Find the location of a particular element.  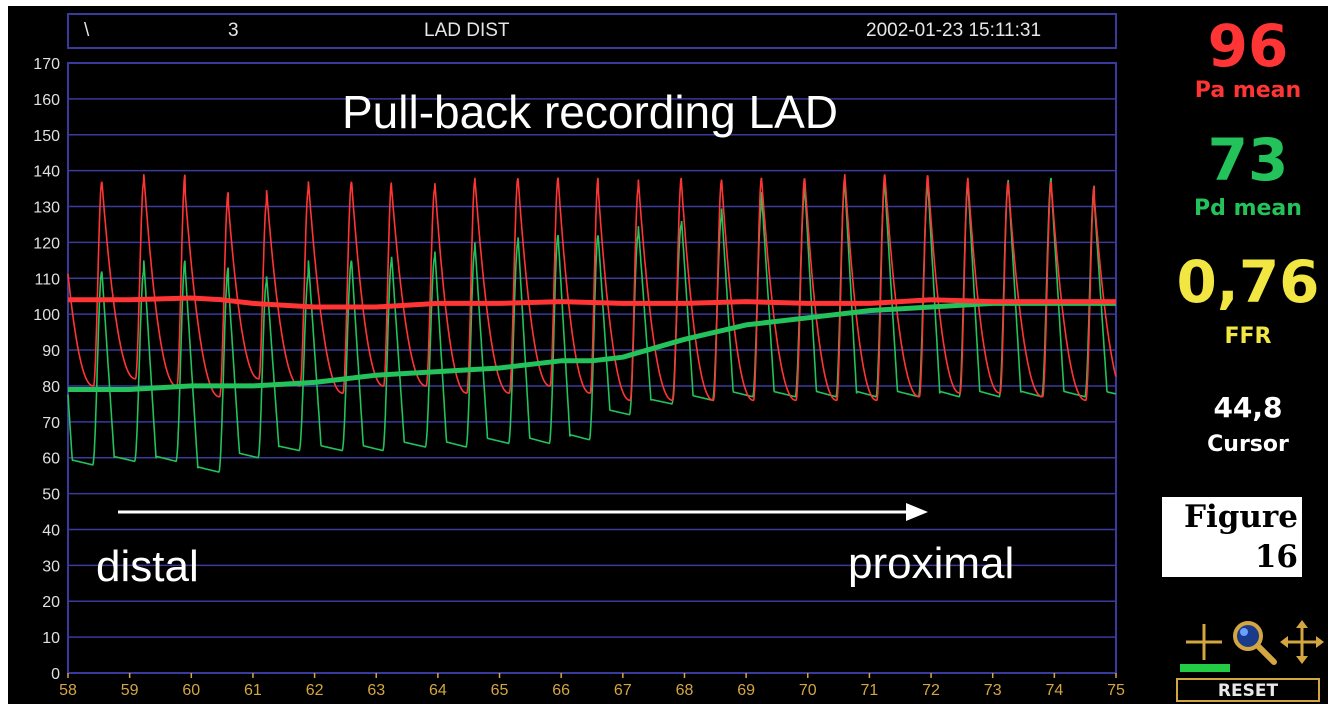

pa-mean-label: Pa mean is located at coordinates (1248, 90).